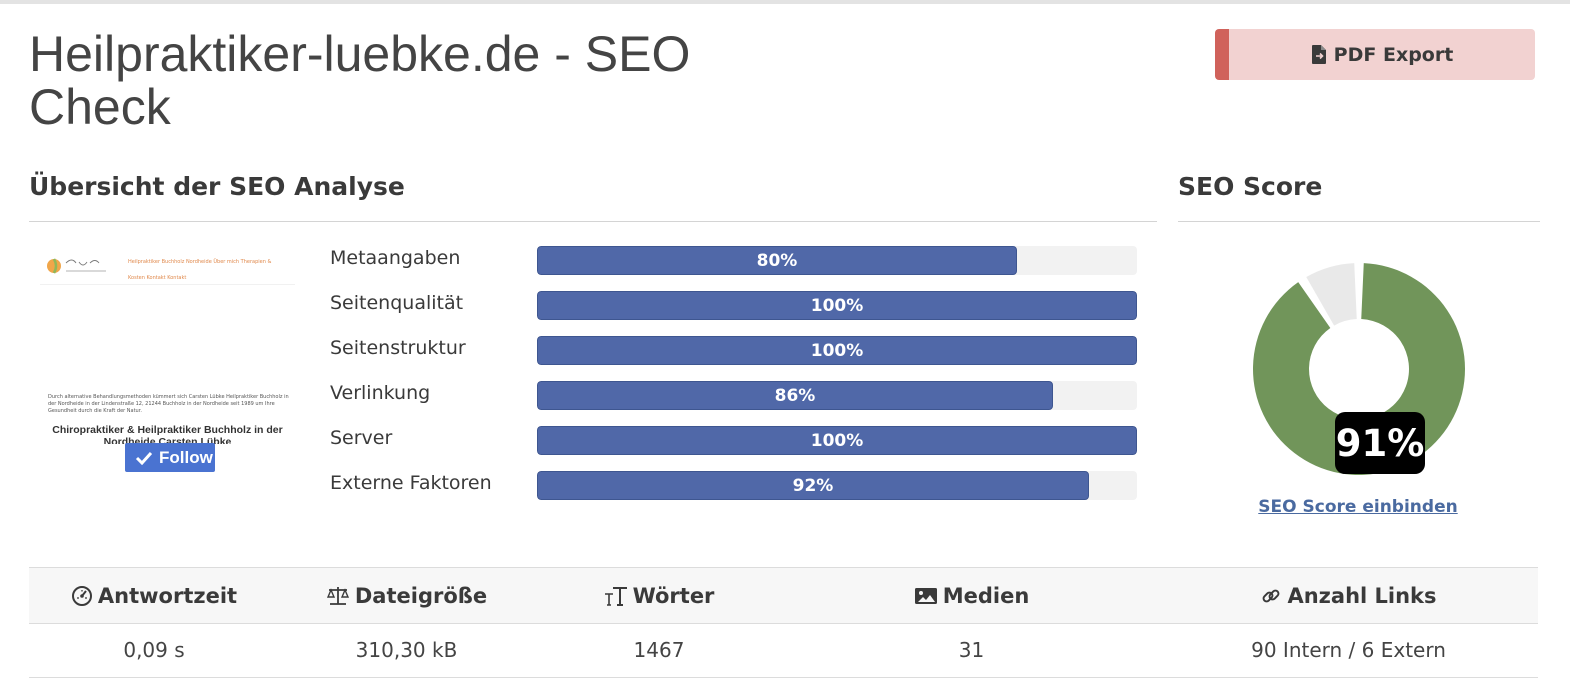 Image resolution: width=1570 pixels, height=689 pixels. I want to click on bar-track-server: 100%, so click(837, 440).